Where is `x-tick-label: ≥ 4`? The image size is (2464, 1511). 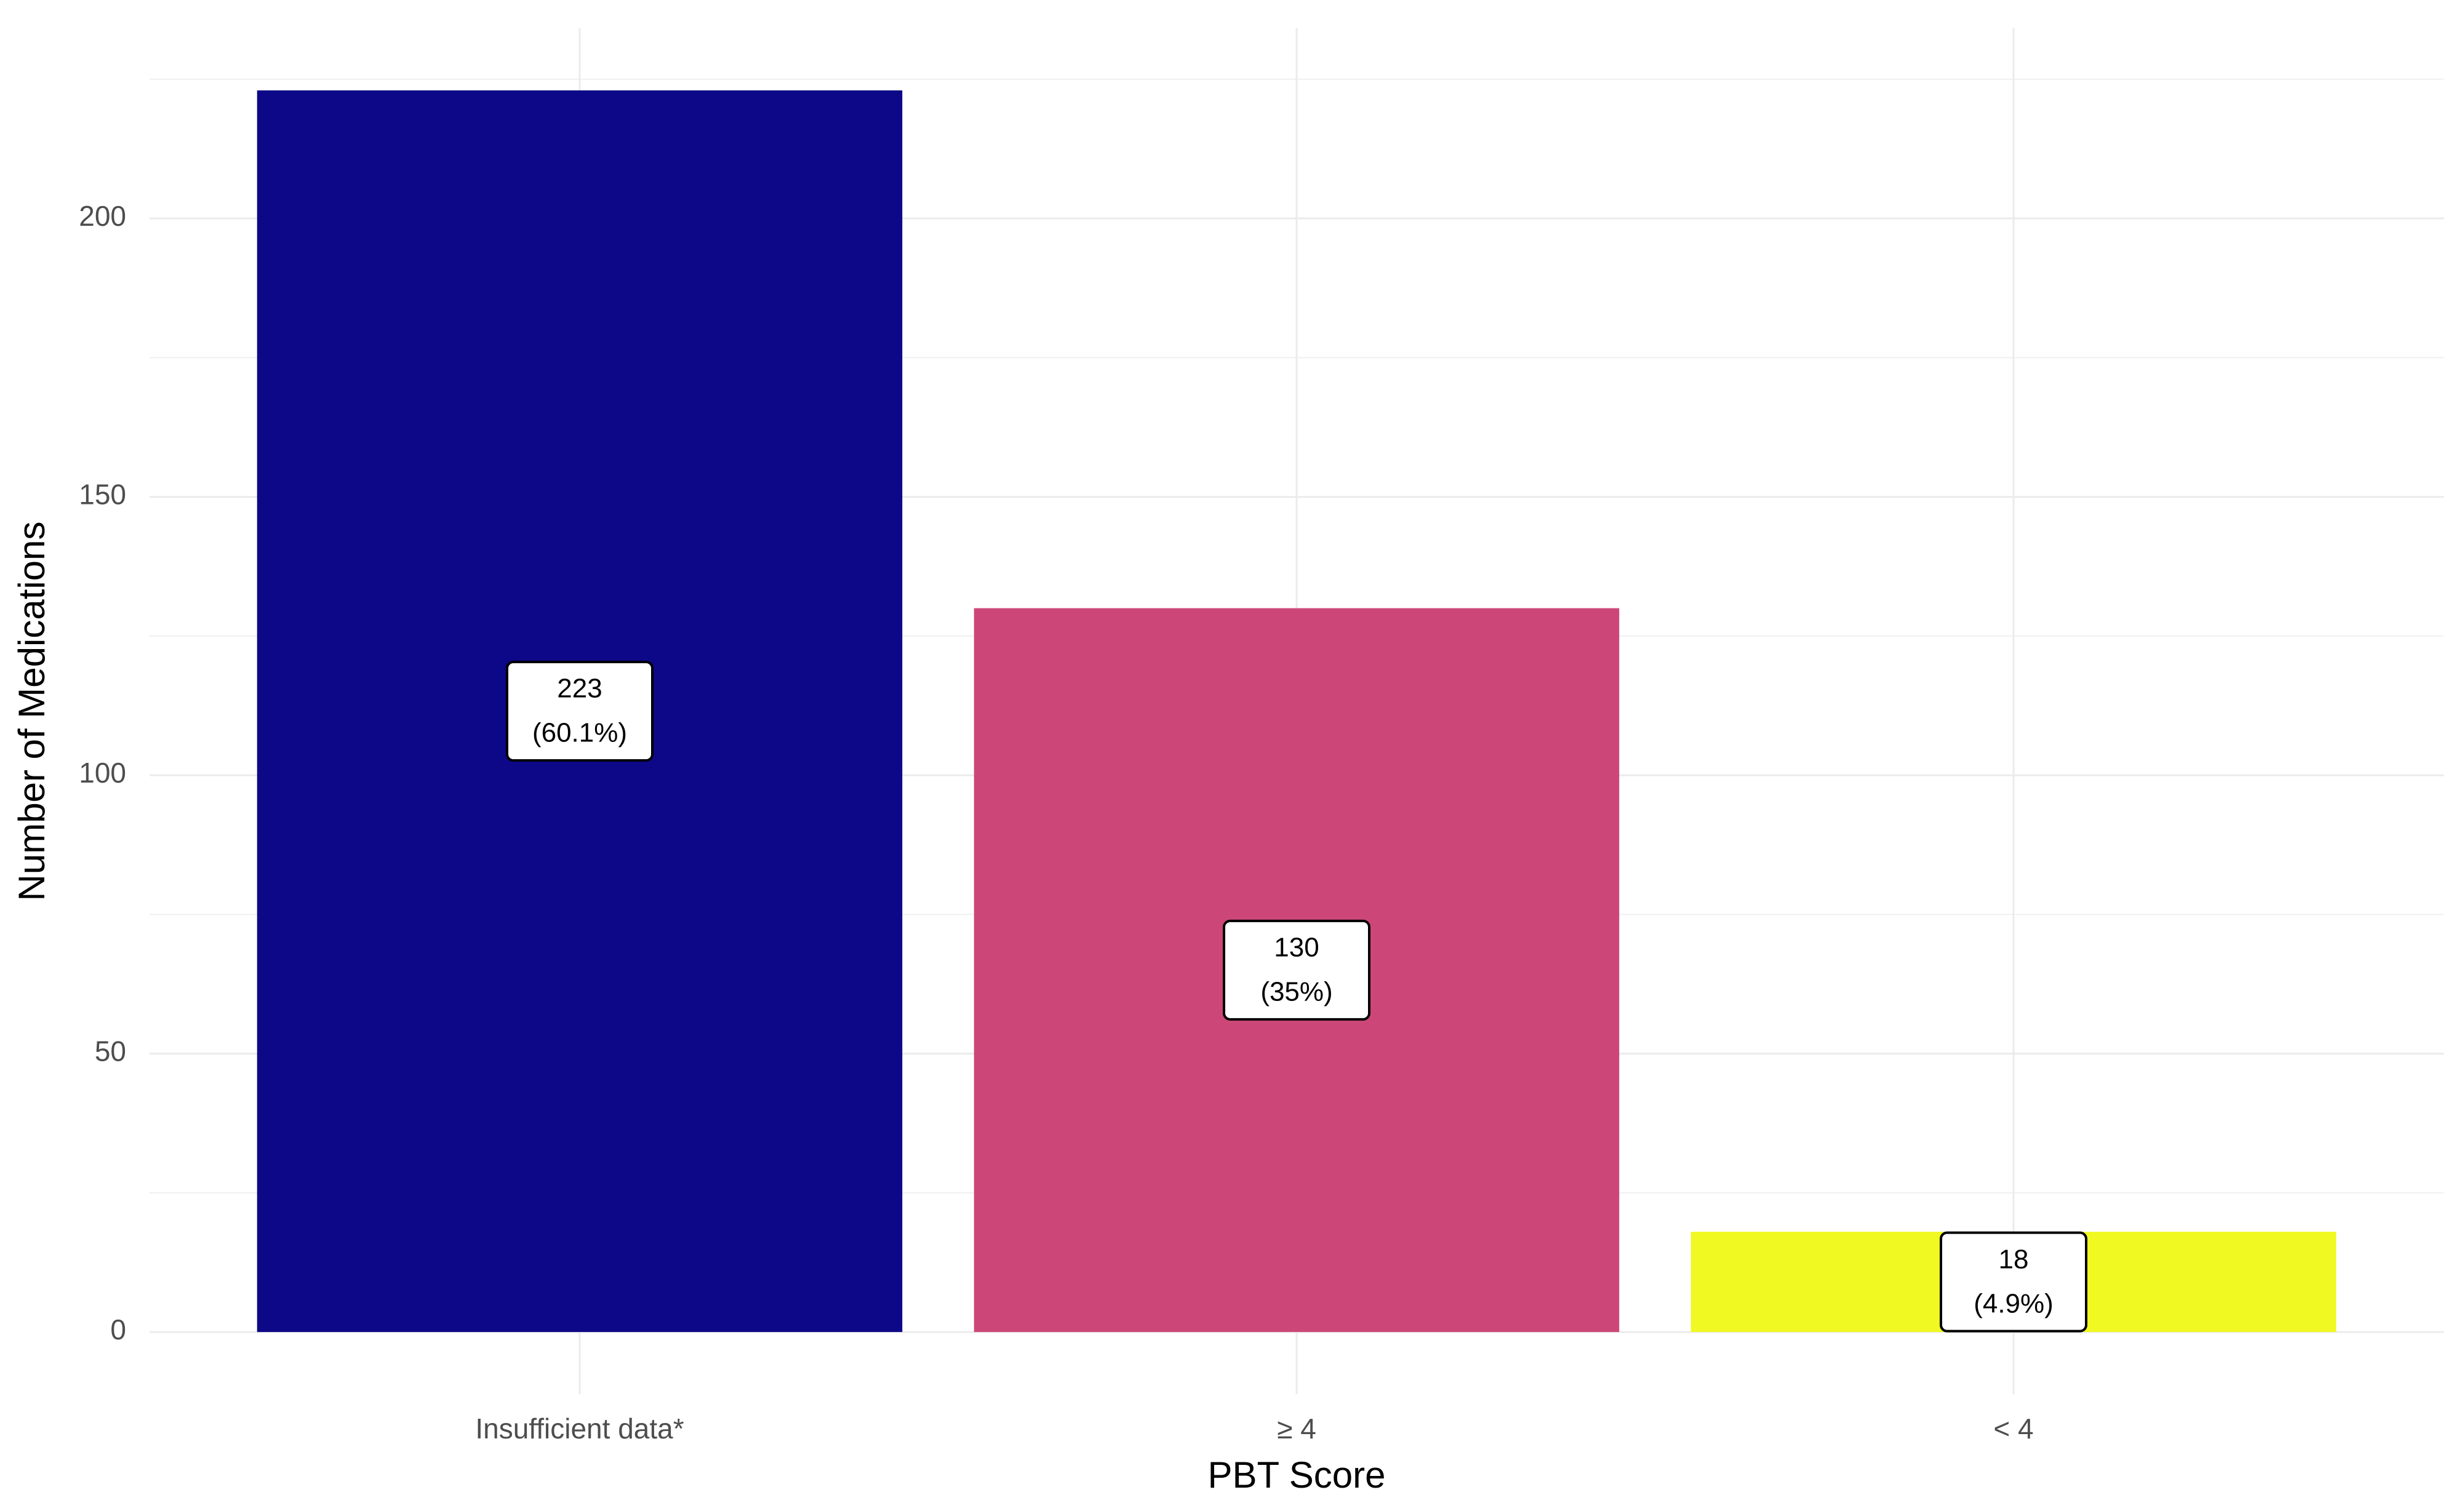 x-tick-label: ≥ 4 is located at coordinates (1296, 1429).